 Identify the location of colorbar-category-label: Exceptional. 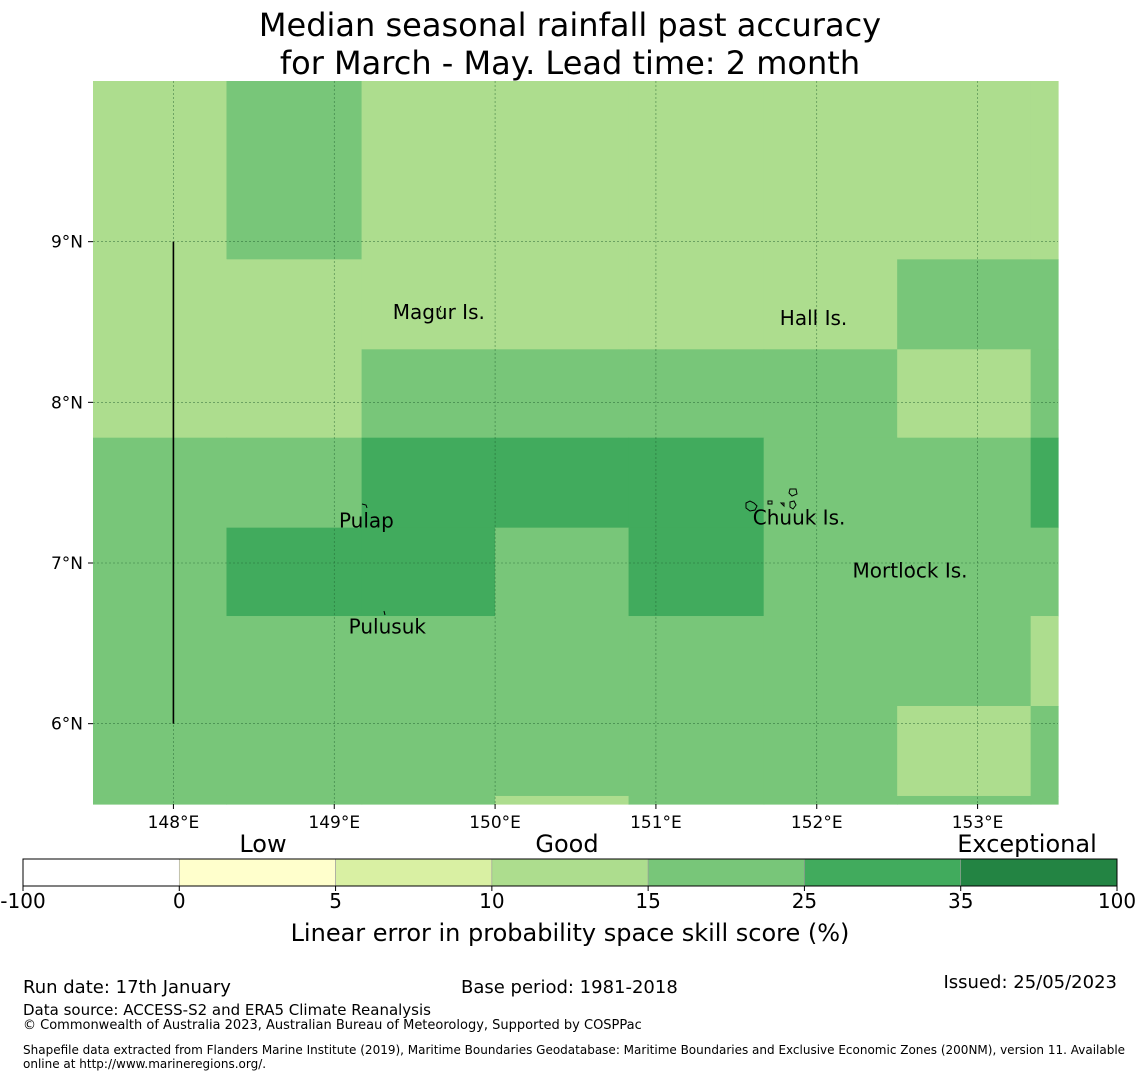
(1027, 844).